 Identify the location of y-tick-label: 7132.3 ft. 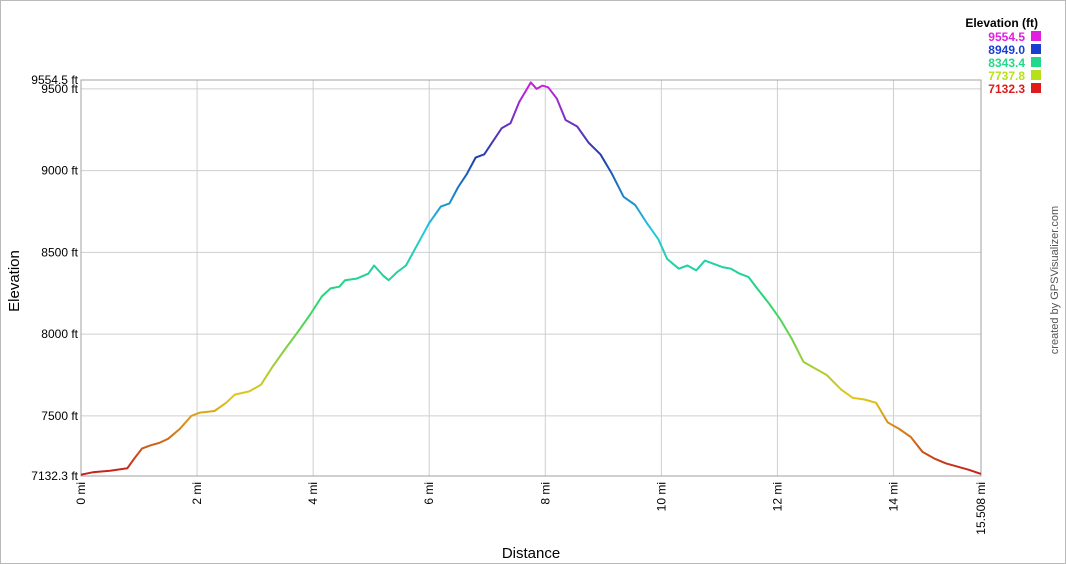
(54, 476).